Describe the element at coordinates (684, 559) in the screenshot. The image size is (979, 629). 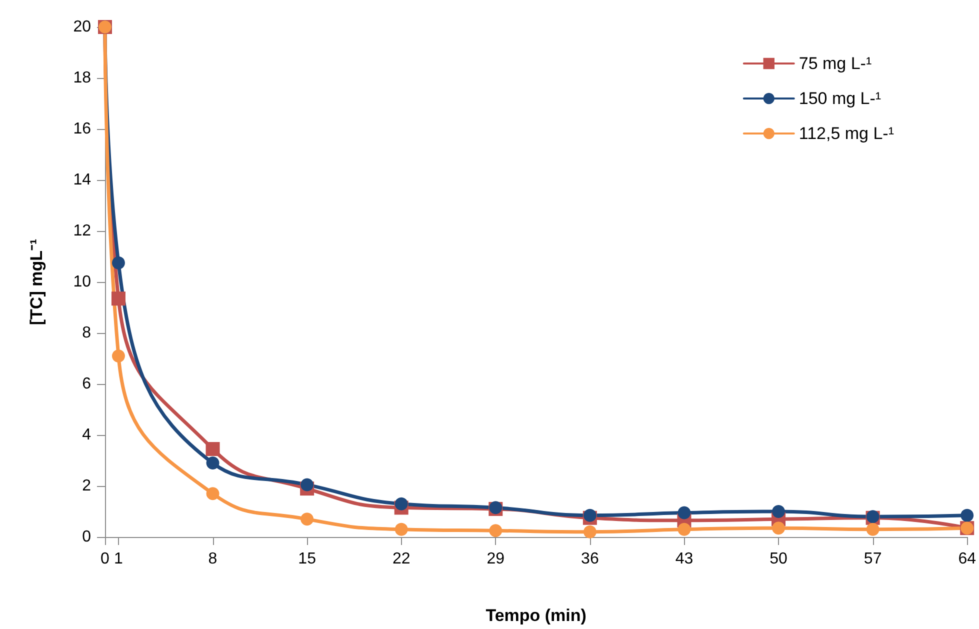
I see `x-tick-label: 43` at that location.